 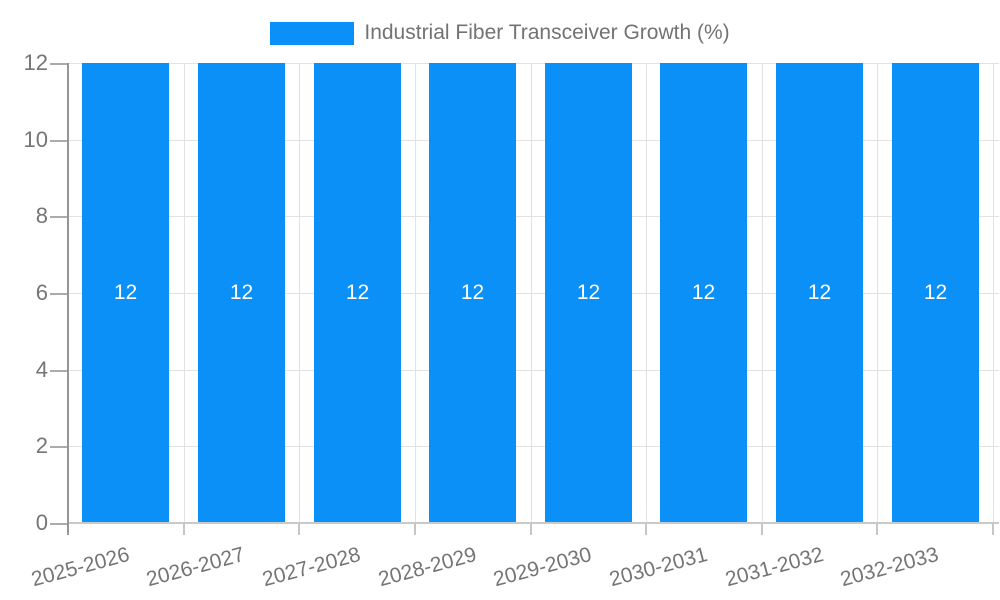 What do you see at coordinates (41, 522) in the screenshot?
I see `y-tick-label: 0` at bounding box center [41, 522].